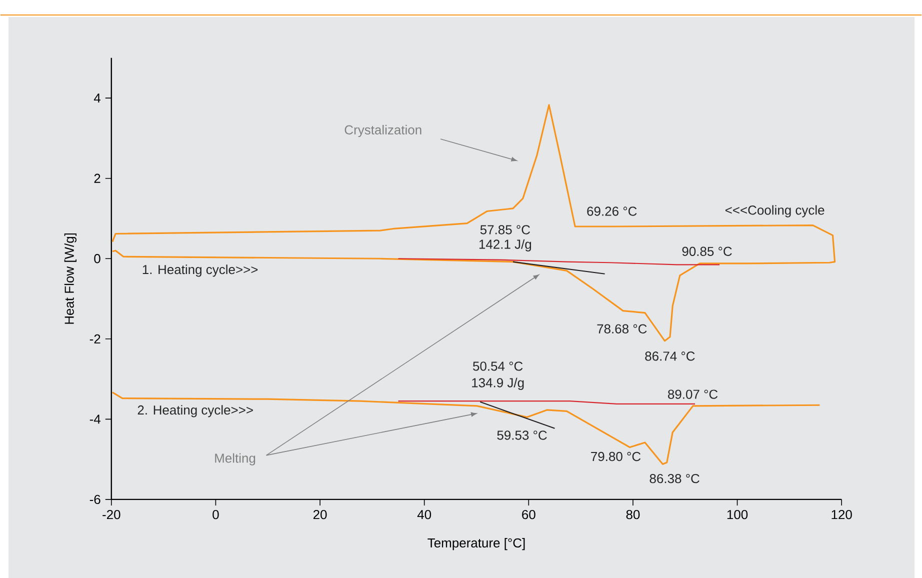 This screenshot has width=922, height=578. Describe the element at coordinates (97, 259) in the screenshot. I see `y-tick-label: 0` at that location.